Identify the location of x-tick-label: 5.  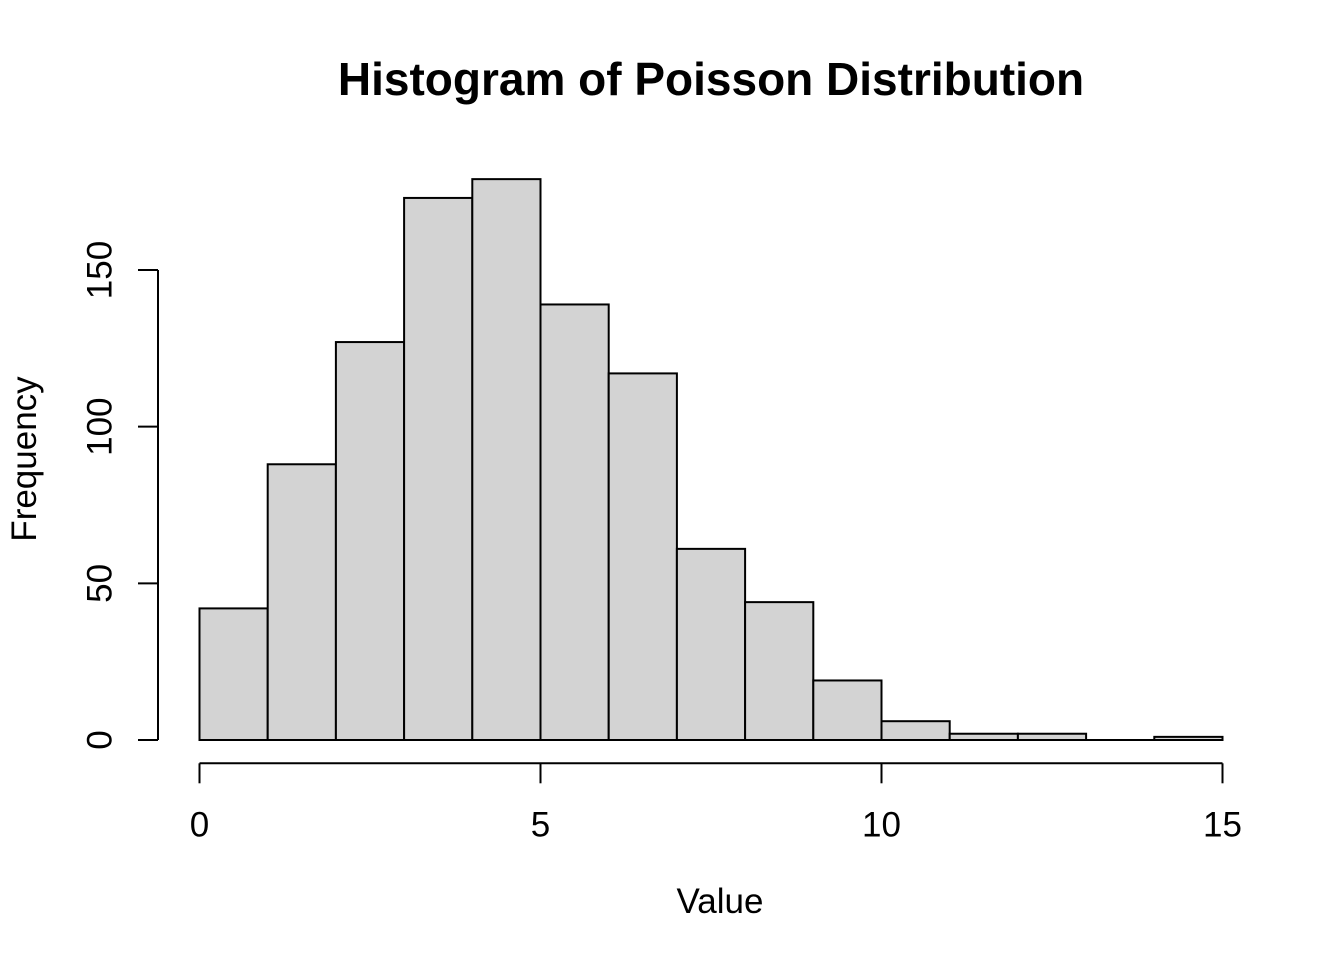
(540, 825).